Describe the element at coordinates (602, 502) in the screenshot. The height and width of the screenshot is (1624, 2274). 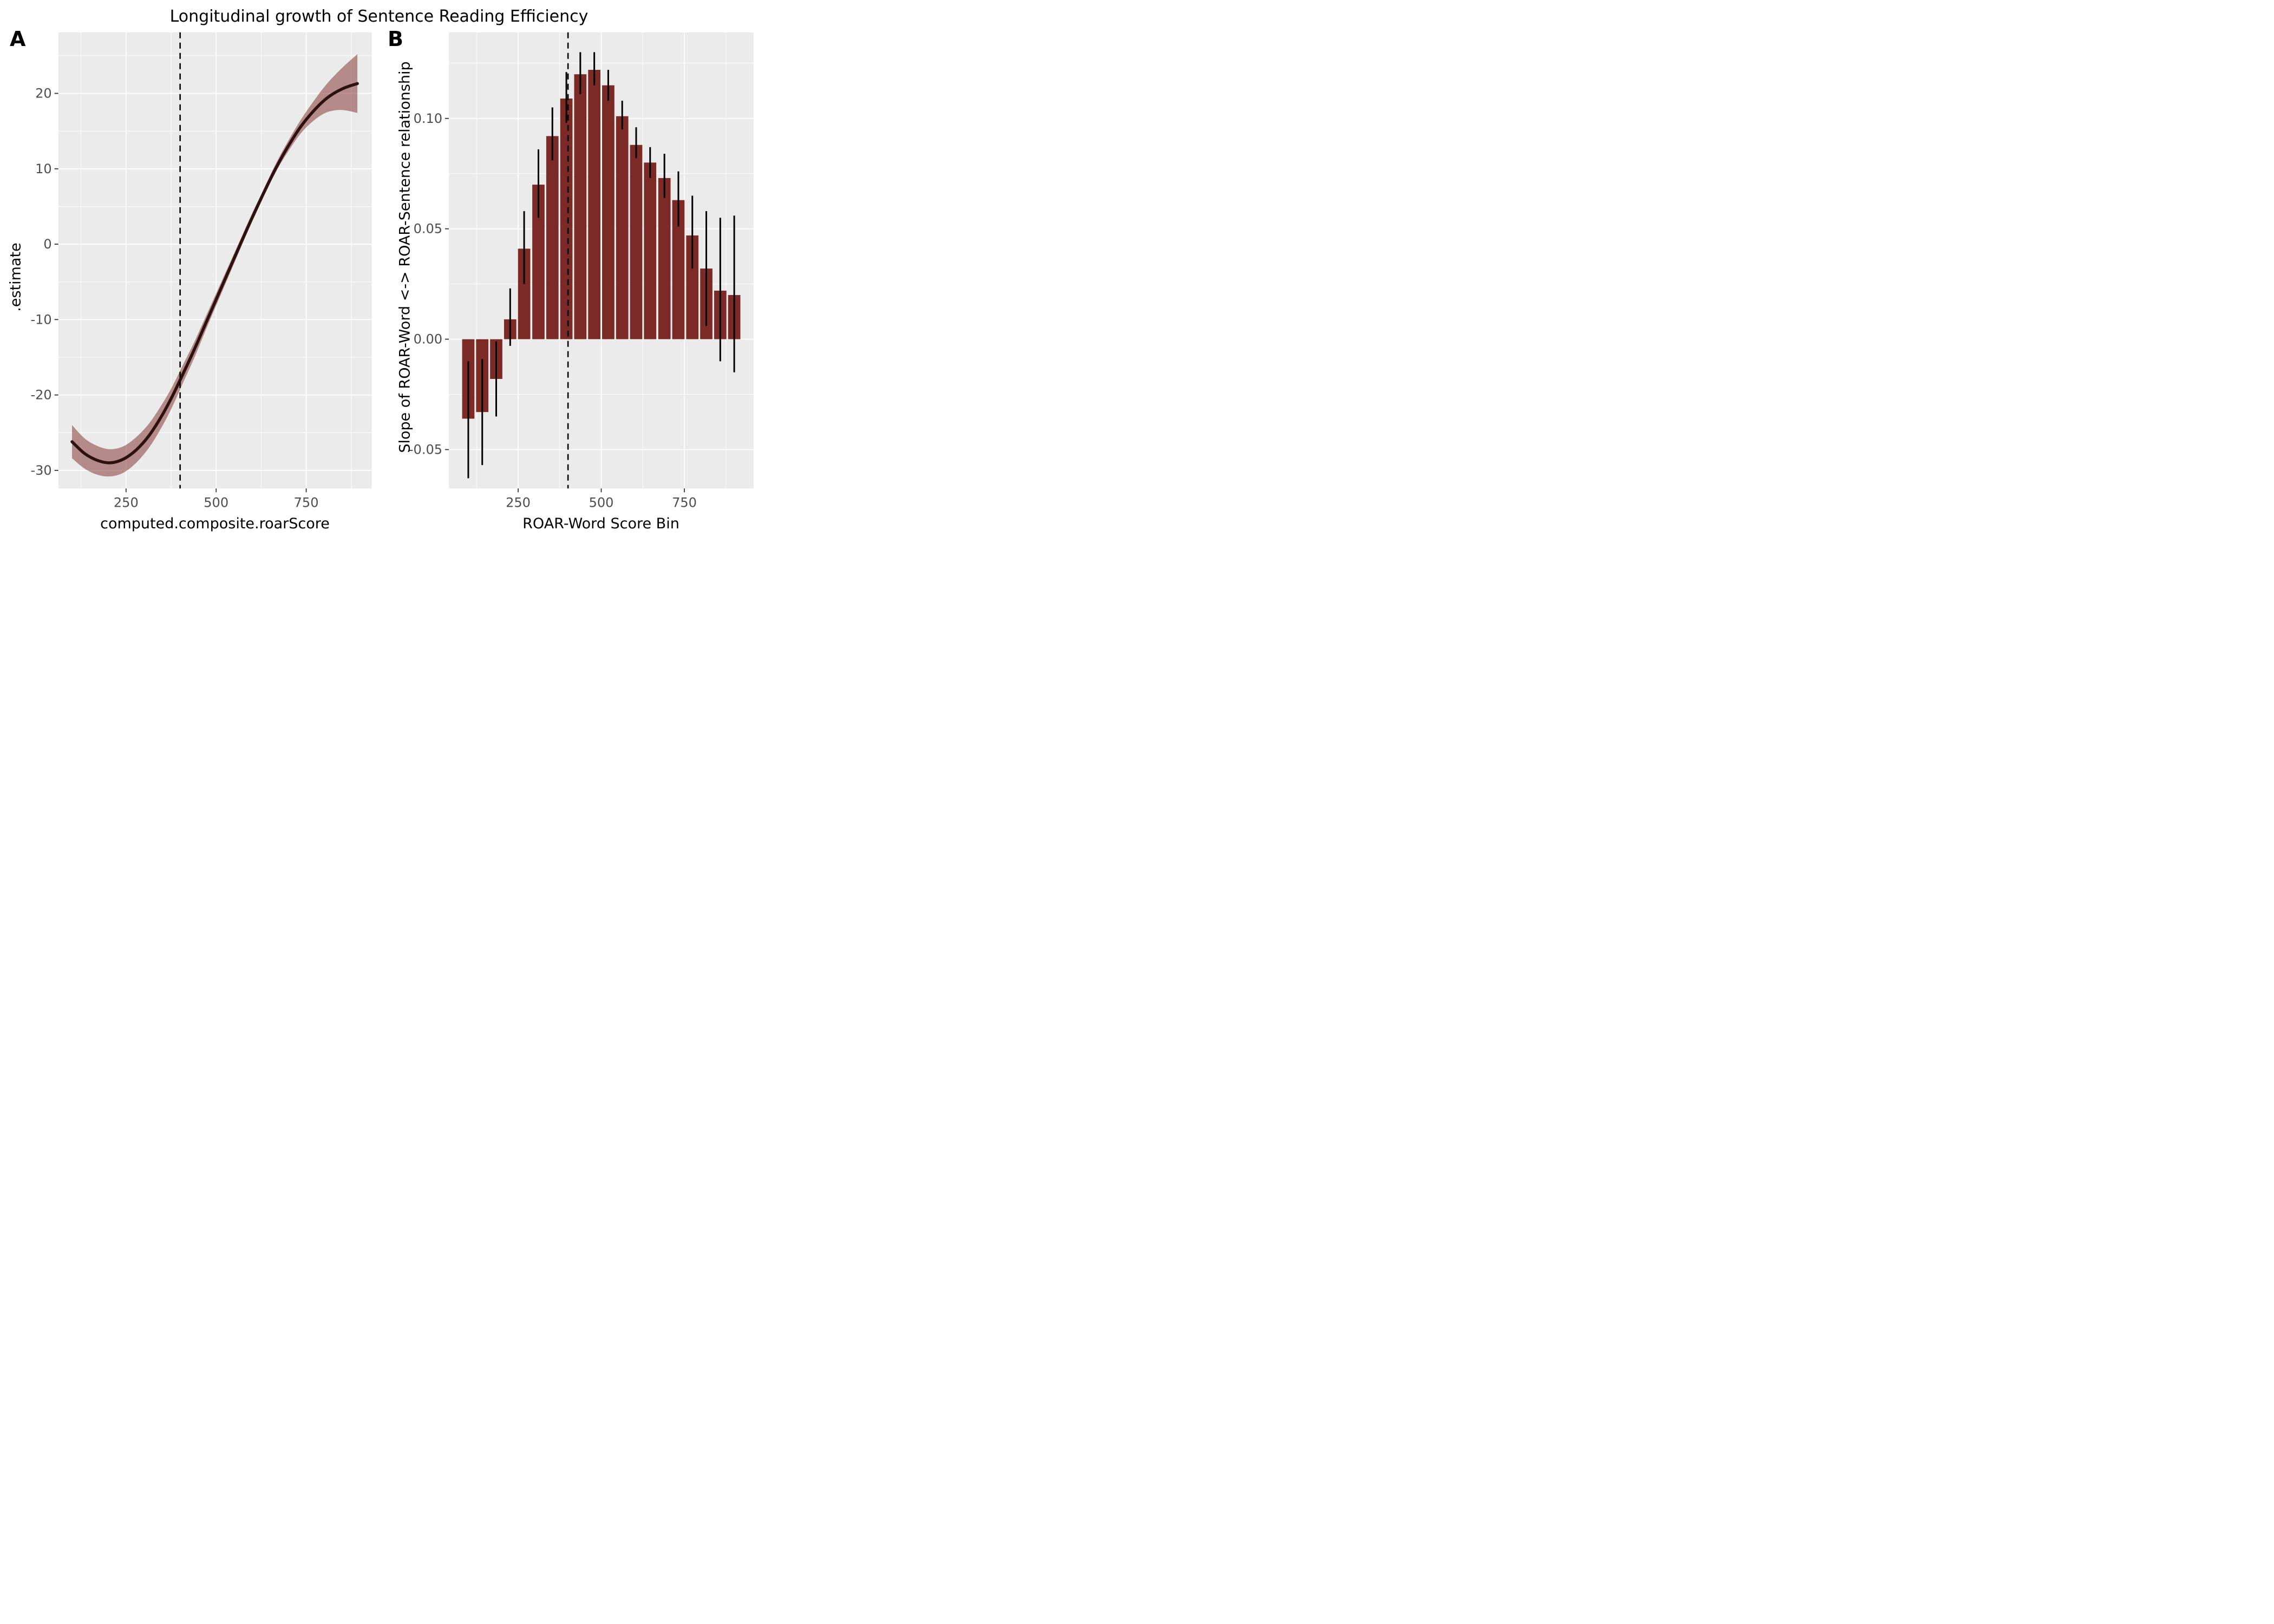
I see `panel-b-x-tick-label: 500` at that location.